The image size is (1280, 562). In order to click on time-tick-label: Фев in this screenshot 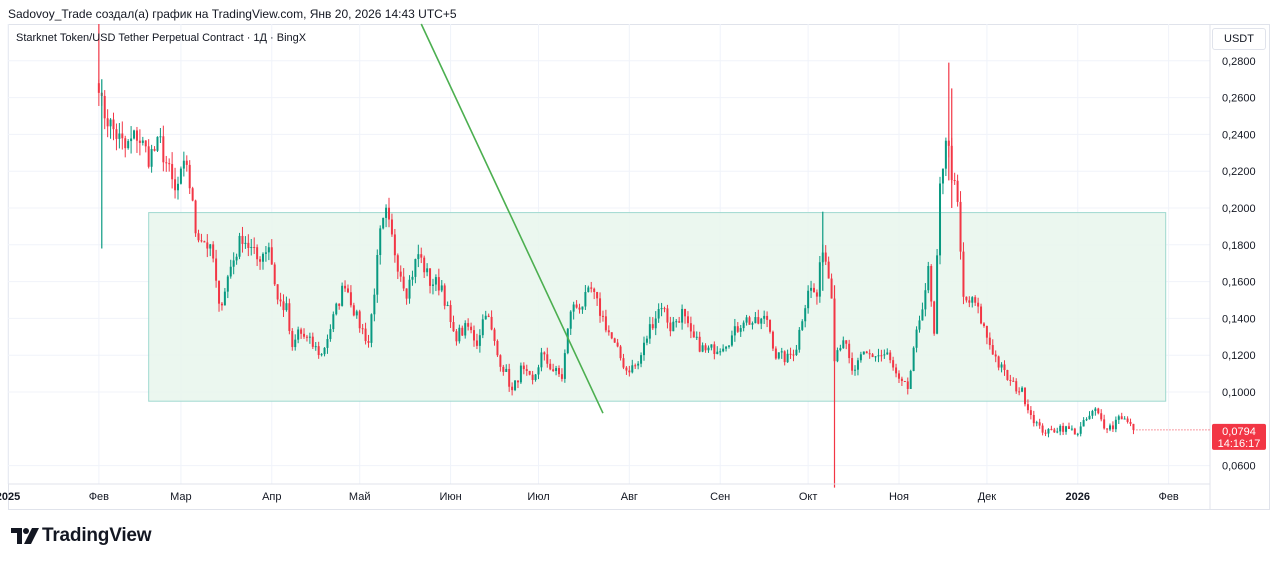, I will do `click(99, 497)`.